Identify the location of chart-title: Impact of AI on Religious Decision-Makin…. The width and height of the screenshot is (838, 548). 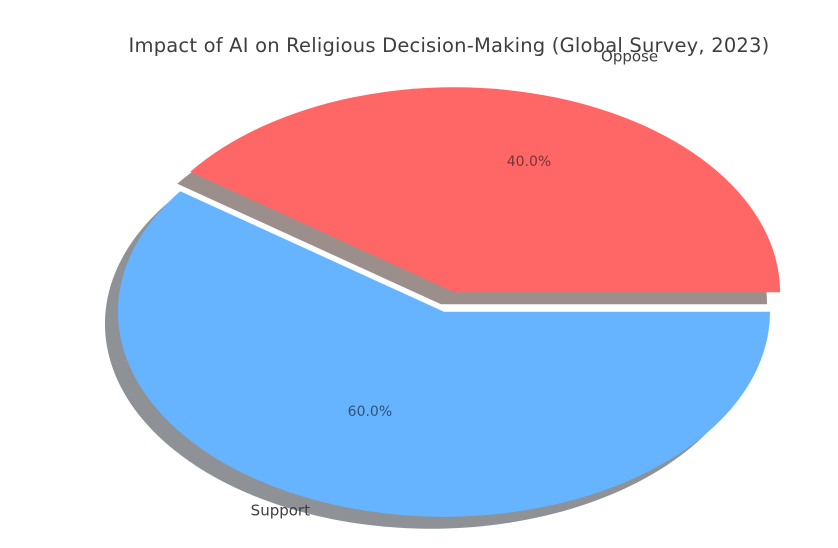
(449, 45).